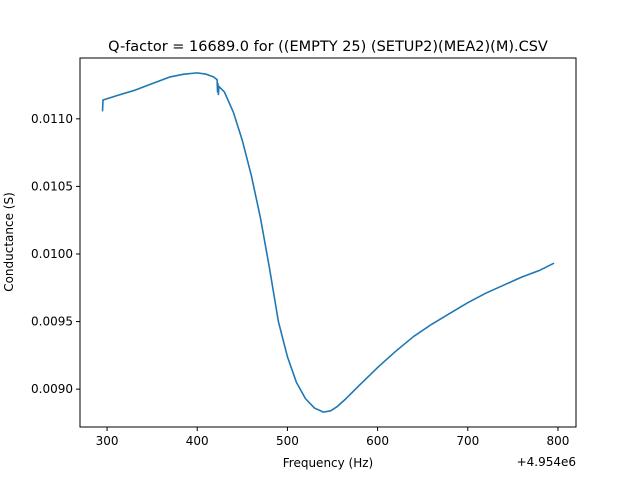 This screenshot has height=480, width=640. What do you see at coordinates (546, 462) in the screenshot?
I see `x-offset-label: +4.954e6` at bounding box center [546, 462].